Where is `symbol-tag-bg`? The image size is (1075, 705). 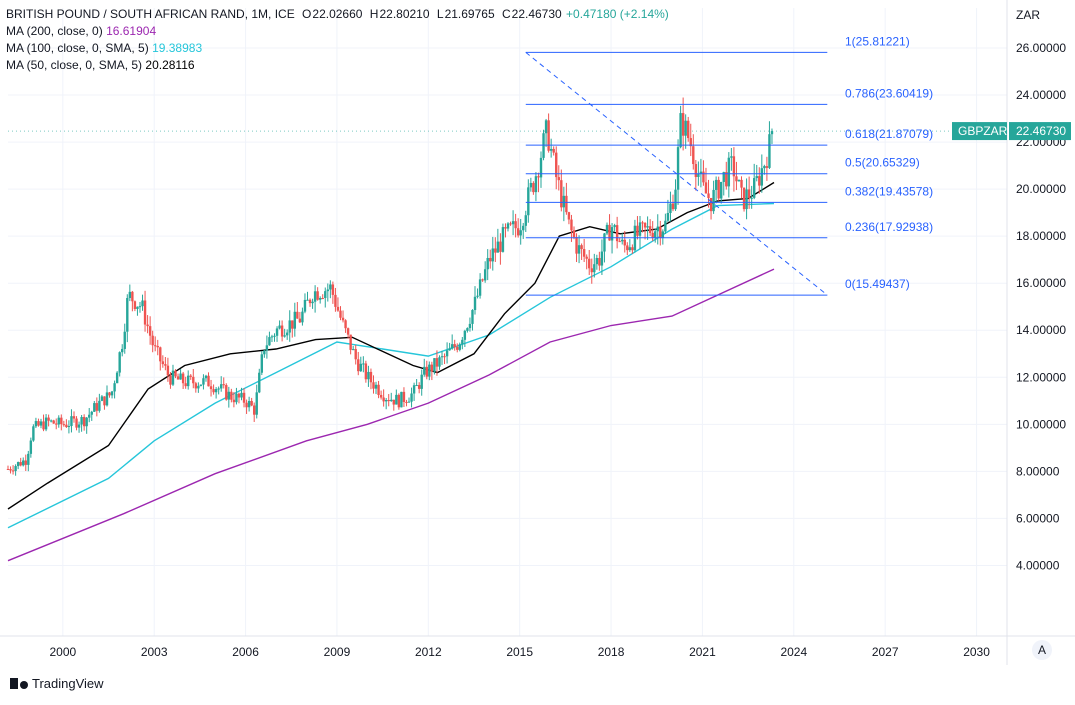 symbol-tag-bg is located at coordinates (979, 131).